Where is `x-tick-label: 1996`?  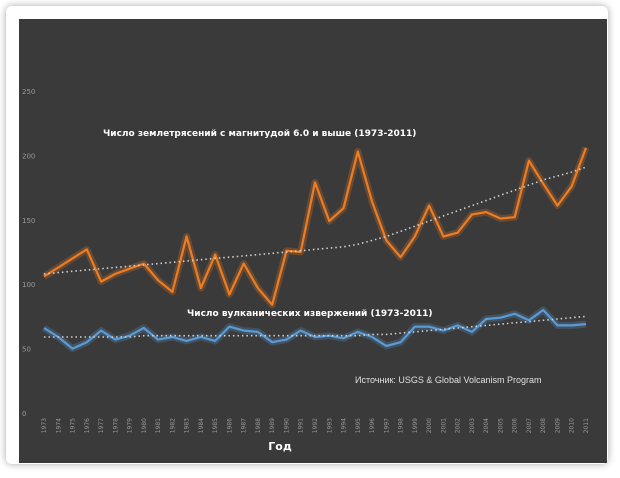
x-tick-label: 1996 is located at coordinates (372, 425).